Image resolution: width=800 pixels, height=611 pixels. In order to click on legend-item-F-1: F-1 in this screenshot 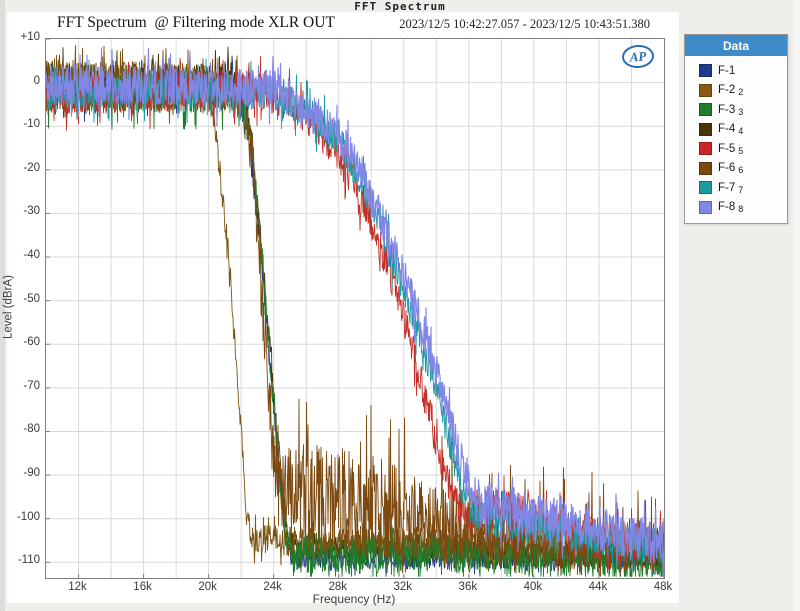, I will do `click(736, 71)`.